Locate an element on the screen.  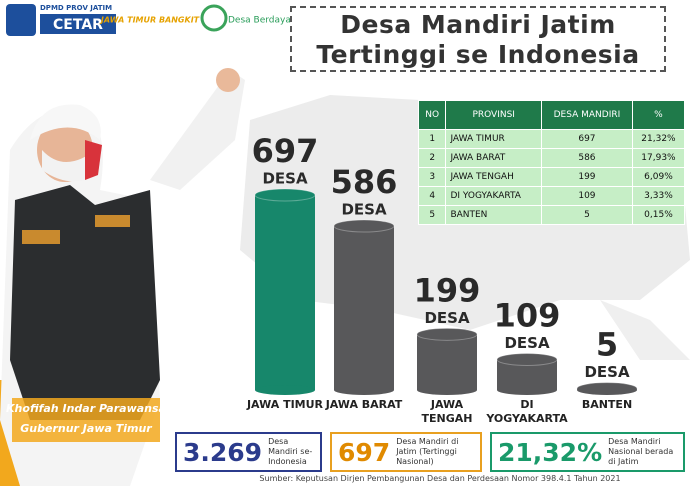
map-island is located at coordinates (645, 330).